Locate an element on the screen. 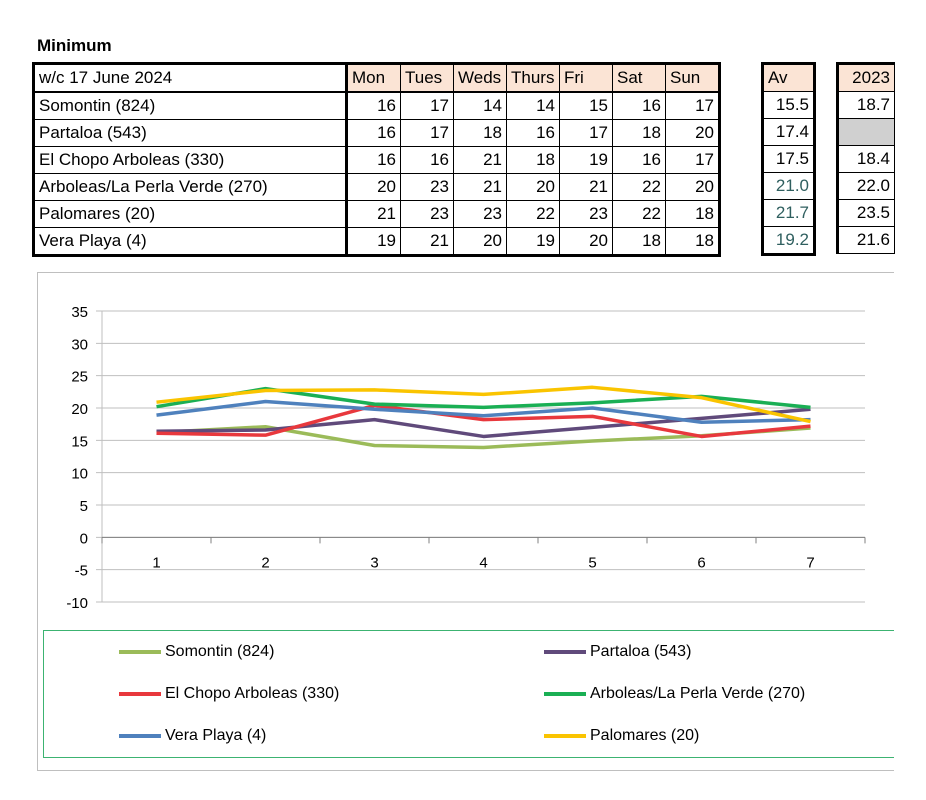  av-value: 17.4 is located at coordinates (788, 132).